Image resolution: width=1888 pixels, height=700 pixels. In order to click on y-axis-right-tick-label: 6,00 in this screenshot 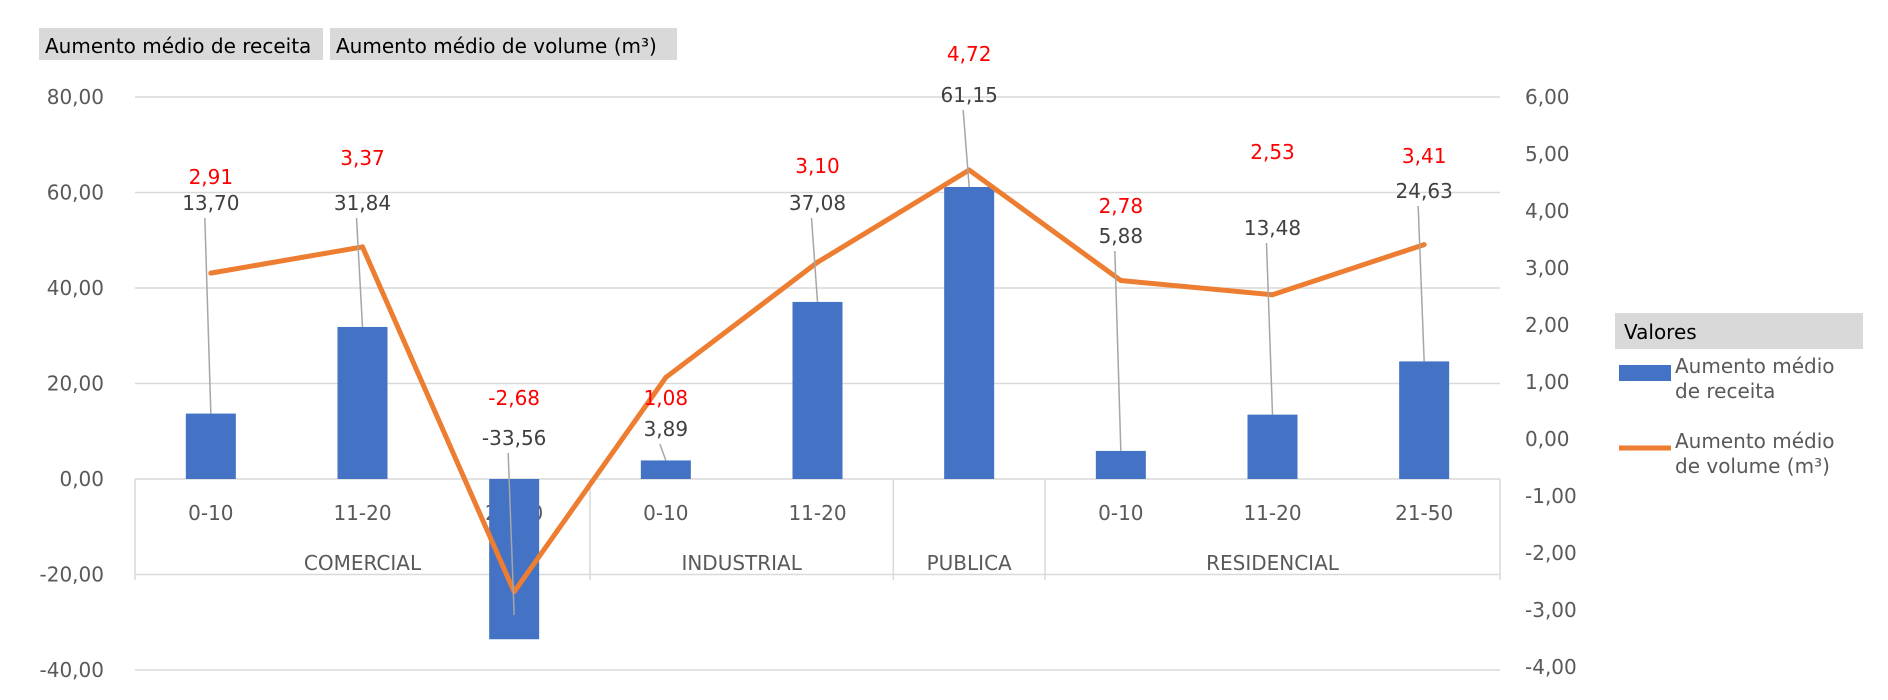, I will do `click(1547, 97)`.